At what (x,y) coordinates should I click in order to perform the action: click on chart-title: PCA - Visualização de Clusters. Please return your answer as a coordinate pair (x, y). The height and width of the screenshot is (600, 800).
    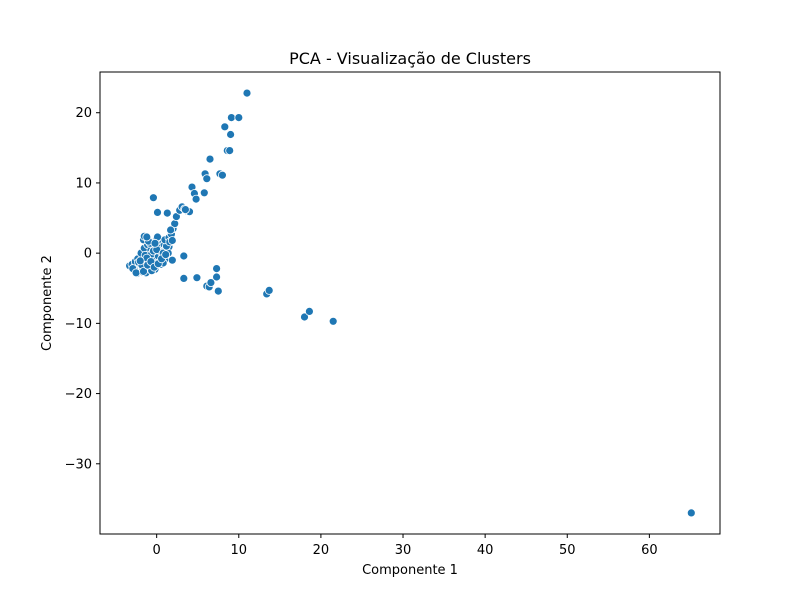
    Looking at the image, I should click on (410, 58).